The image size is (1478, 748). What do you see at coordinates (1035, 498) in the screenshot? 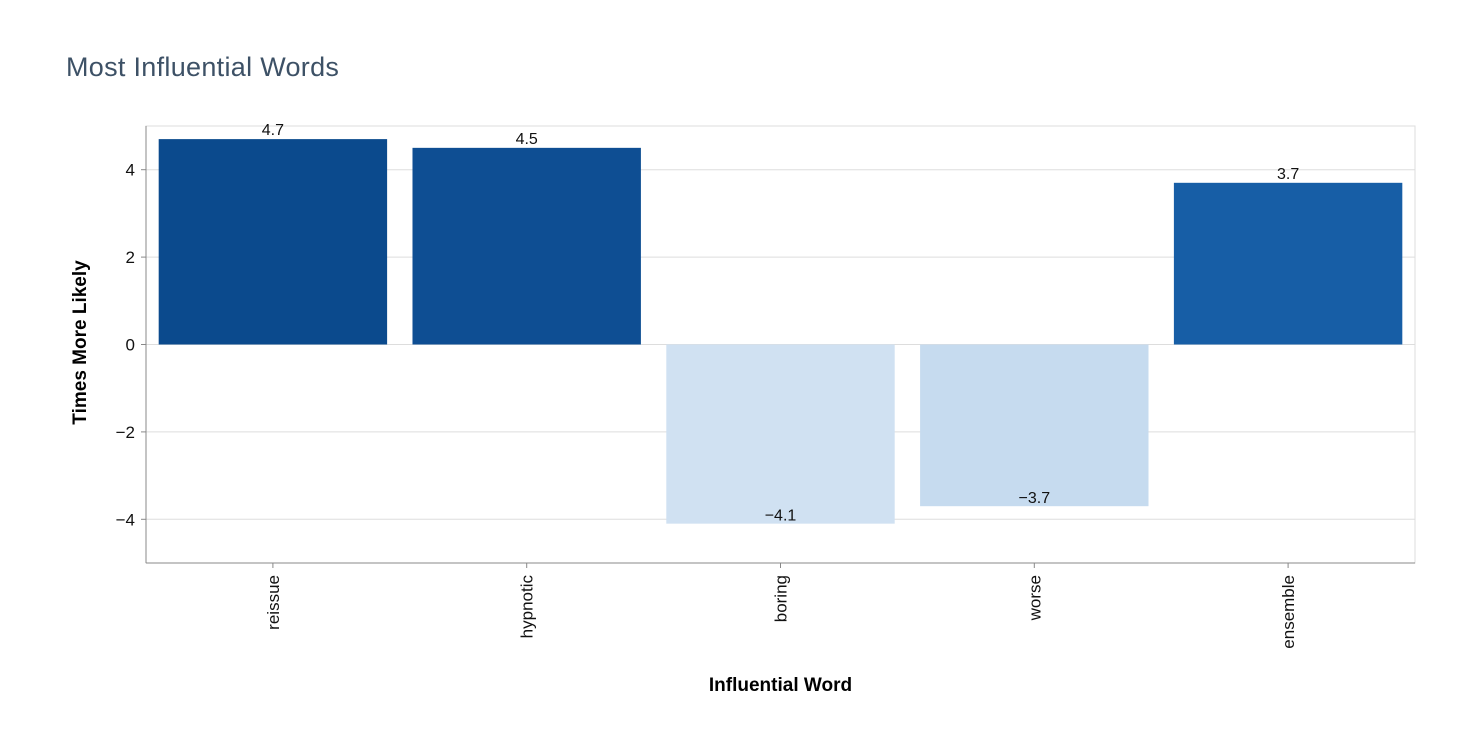
I see `data-label-worse: −3.7` at bounding box center [1035, 498].